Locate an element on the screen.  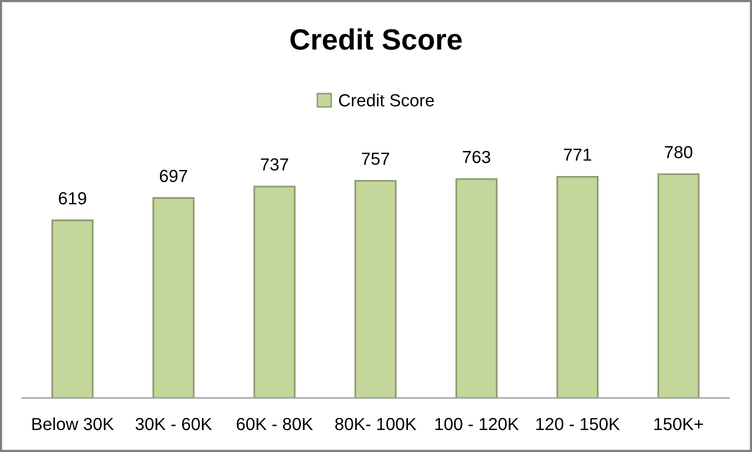
data-label: 737 is located at coordinates (274, 164).